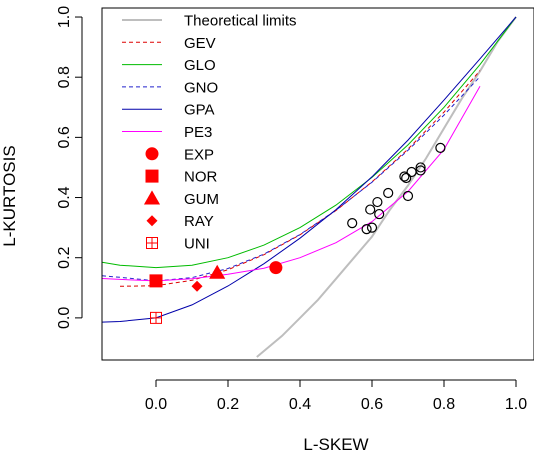 The height and width of the screenshot is (462, 534). I want to click on legend-ray-swatch, so click(152, 221).